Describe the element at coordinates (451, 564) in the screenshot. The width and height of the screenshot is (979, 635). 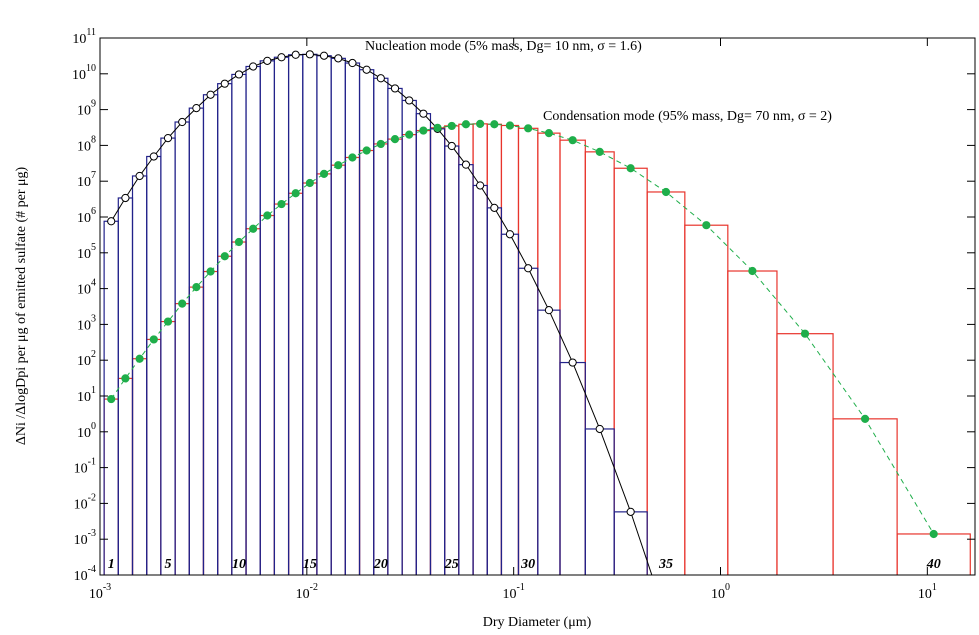
I see `bin-label: 25` at that location.